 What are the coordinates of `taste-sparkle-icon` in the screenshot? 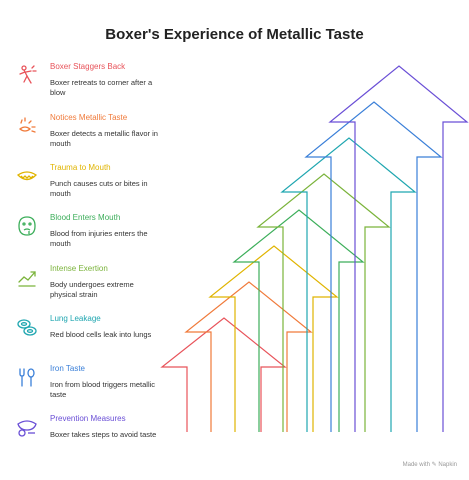 It's located at (27, 125).